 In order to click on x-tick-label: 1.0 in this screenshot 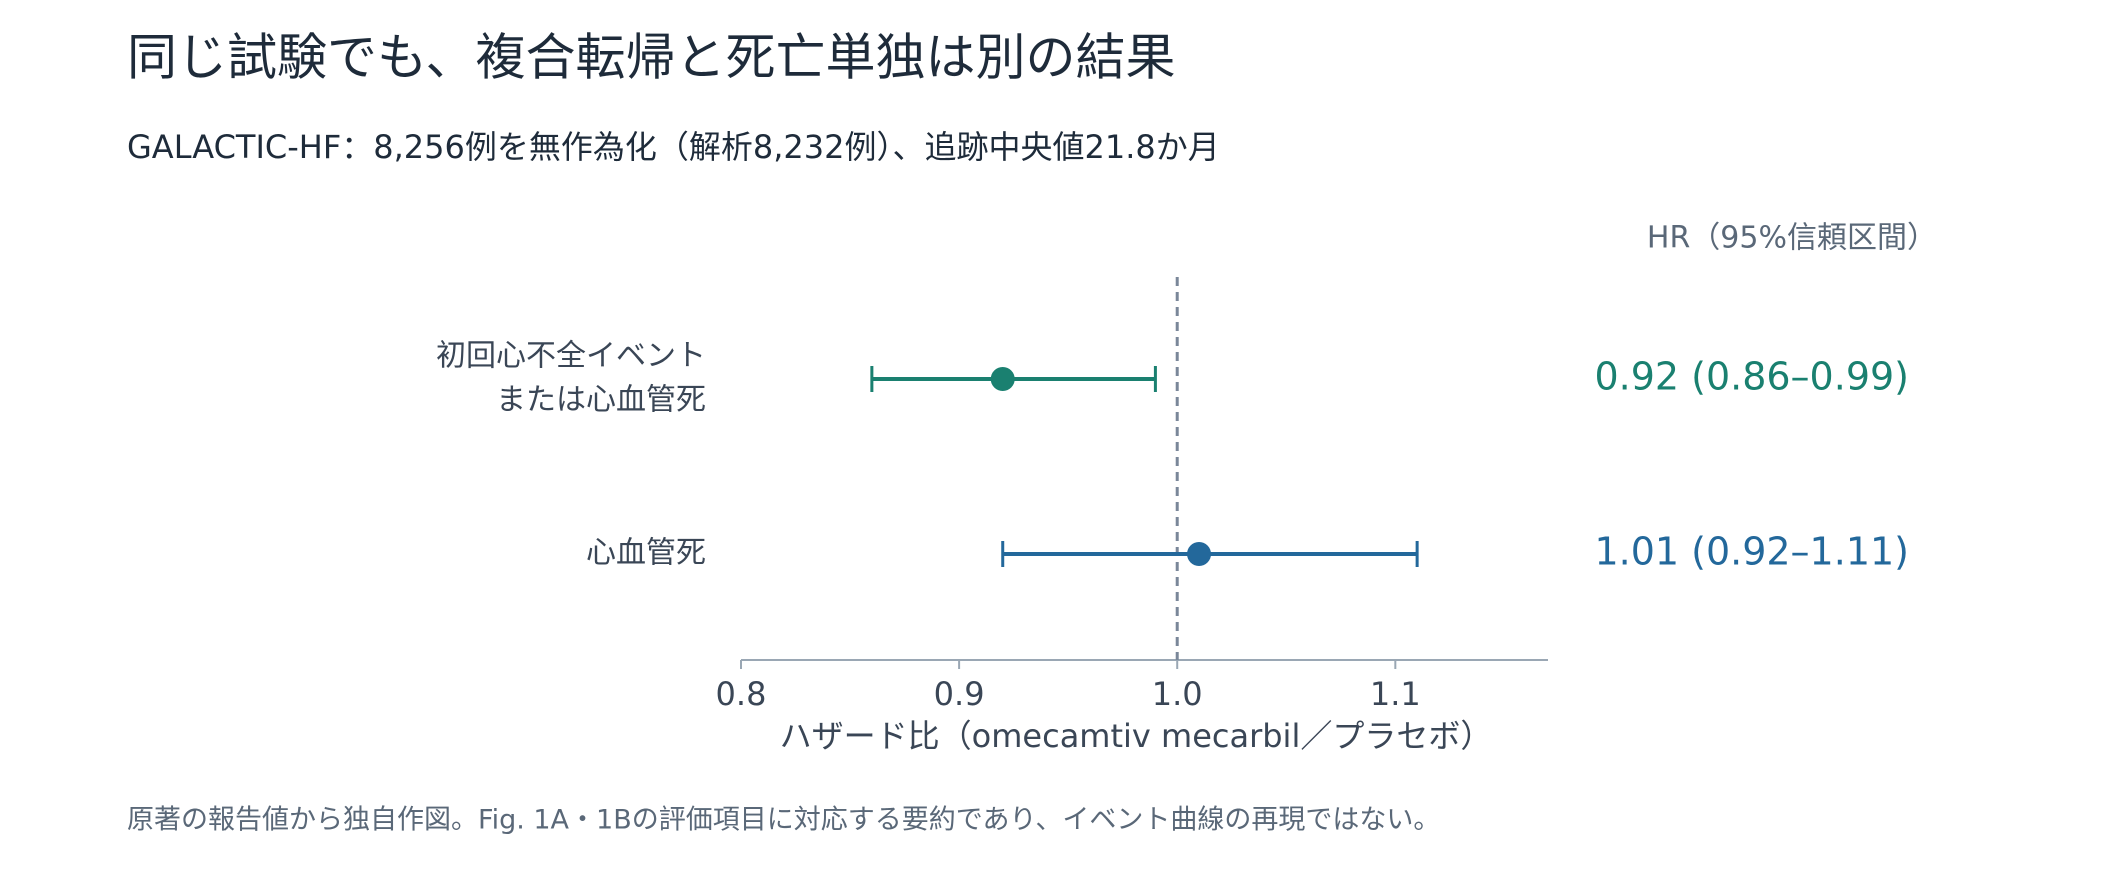, I will do `click(1177, 694)`.